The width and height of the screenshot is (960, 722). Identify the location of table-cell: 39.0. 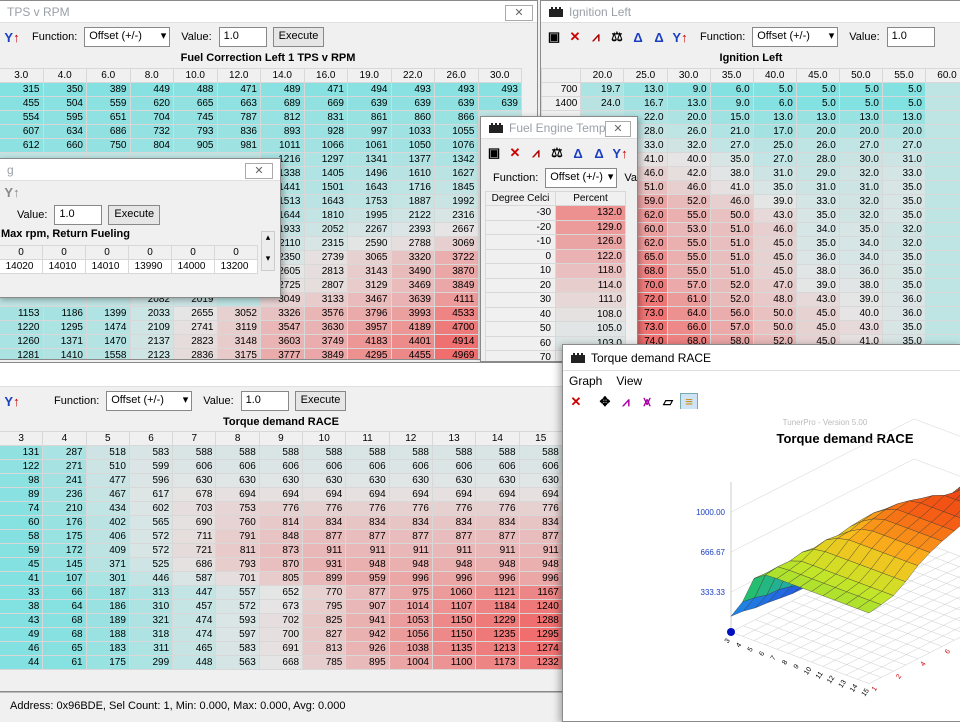
(860, 300).